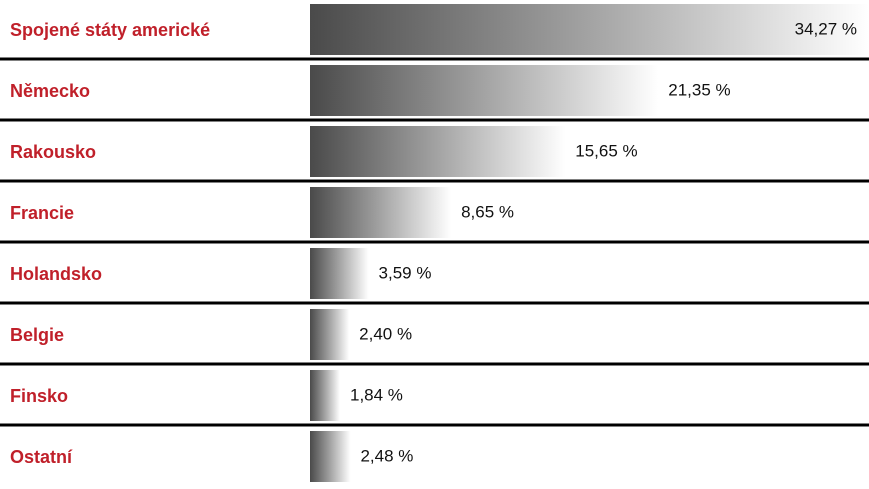 This screenshot has height=489, width=869. I want to click on value-label: 2,48 %, so click(386, 455).